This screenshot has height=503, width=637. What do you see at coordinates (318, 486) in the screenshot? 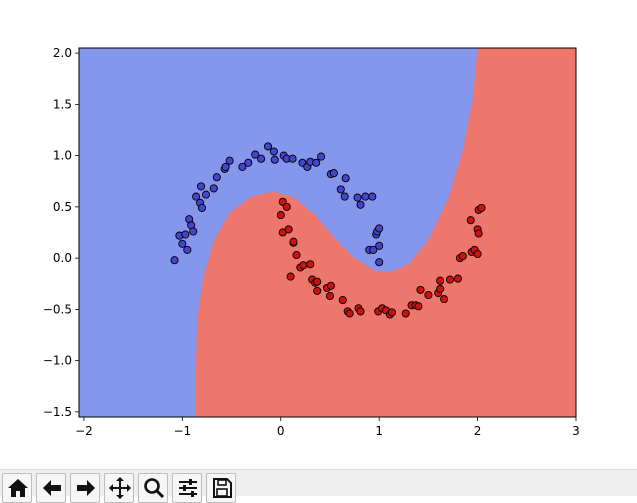
I see `navigation-toolbar` at bounding box center [318, 486].